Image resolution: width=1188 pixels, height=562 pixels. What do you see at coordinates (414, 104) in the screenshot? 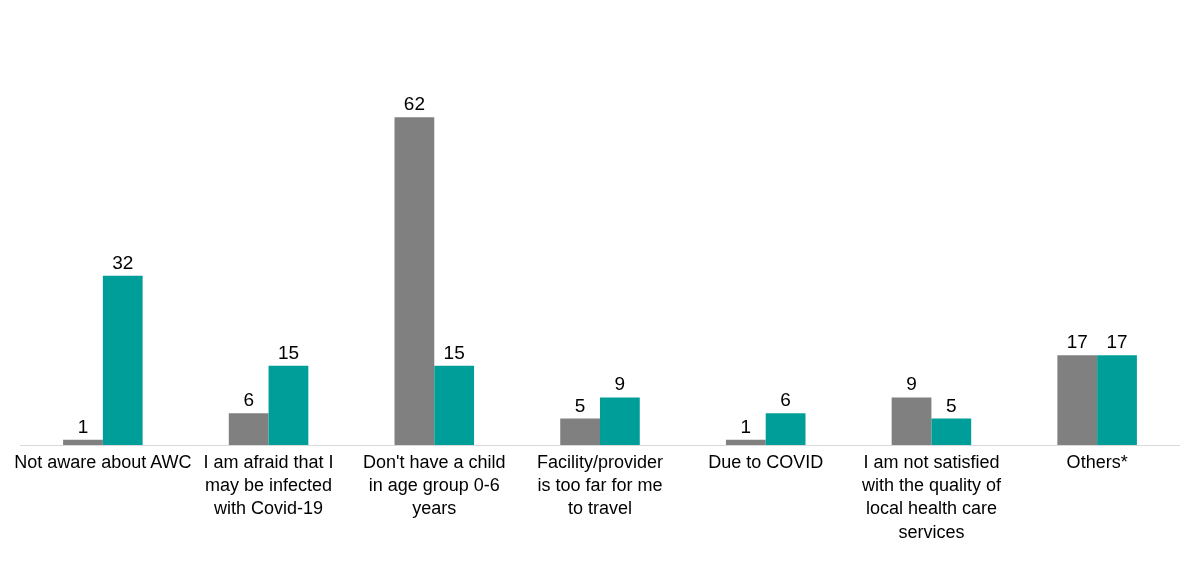
I see `data-label: 62` at bounding box center [414, 104].